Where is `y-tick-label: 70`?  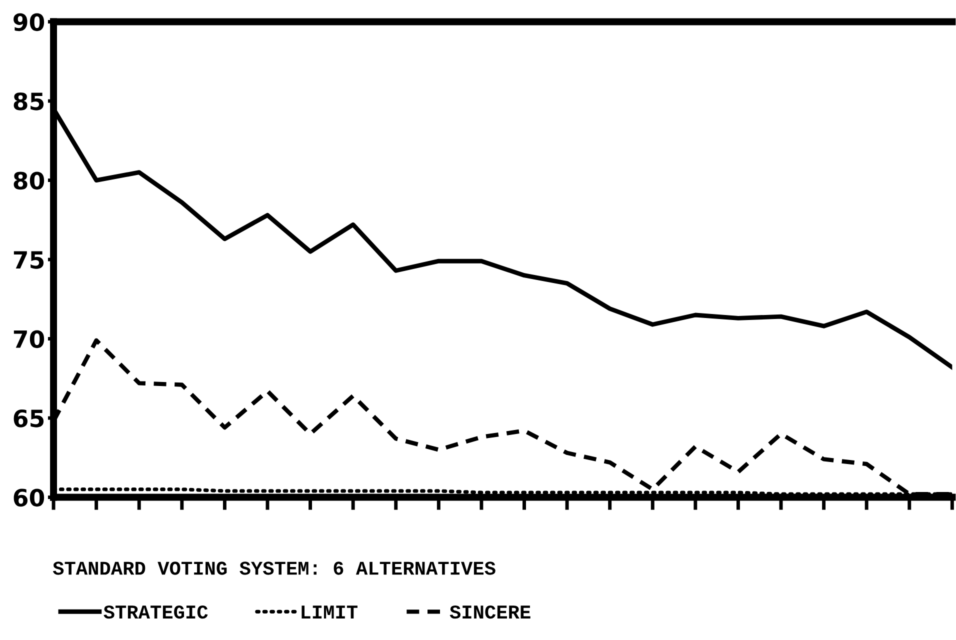 y-tick-label: 70 is located at coordinates (29, 339).